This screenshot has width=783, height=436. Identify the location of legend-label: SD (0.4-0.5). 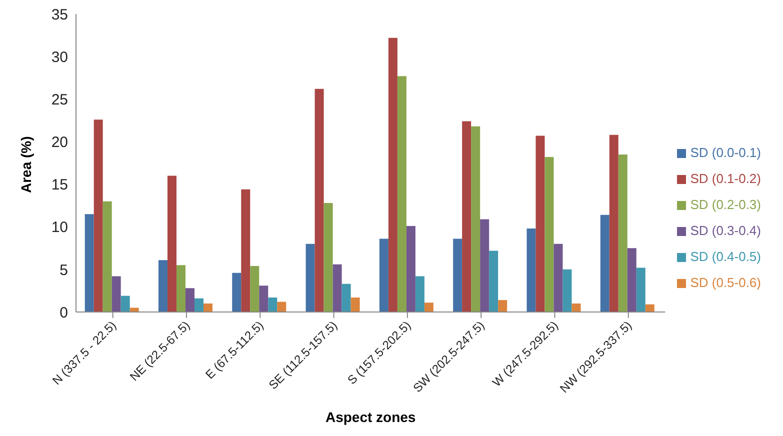
(725, 256).